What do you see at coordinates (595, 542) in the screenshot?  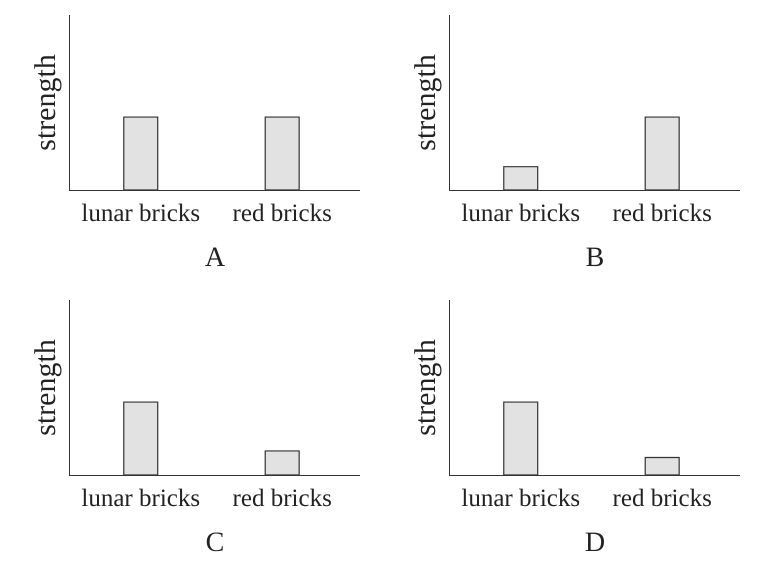 I see `x-axis-title: D` at bounding box center [595, 542].